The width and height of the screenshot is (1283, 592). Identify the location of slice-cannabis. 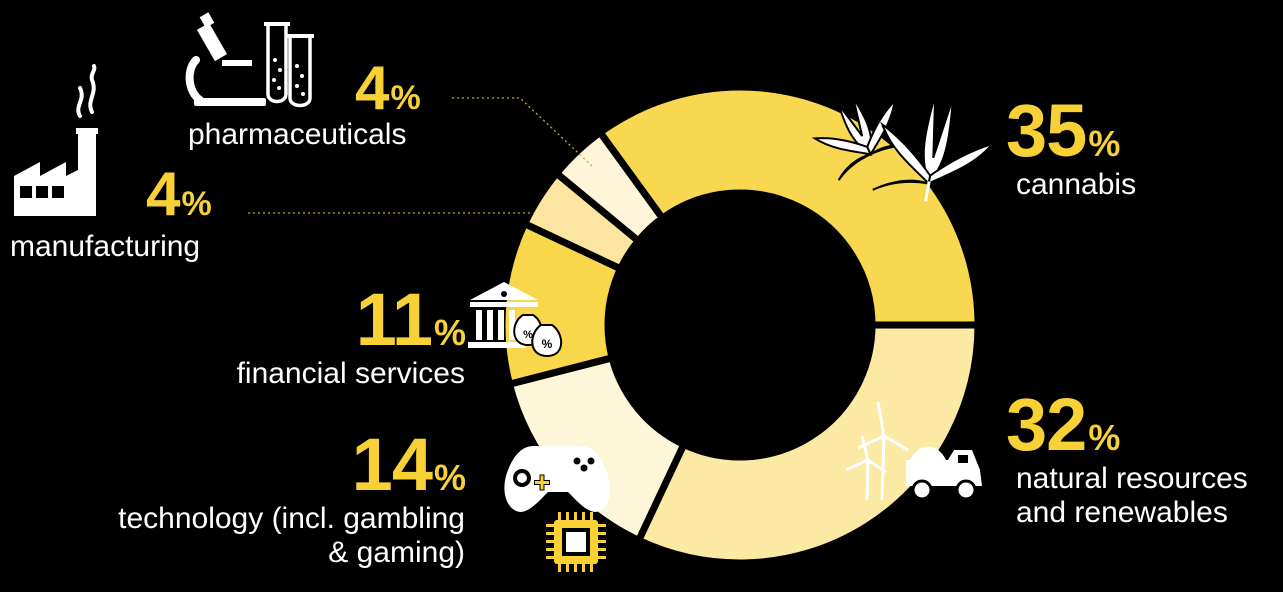
(788, 206).